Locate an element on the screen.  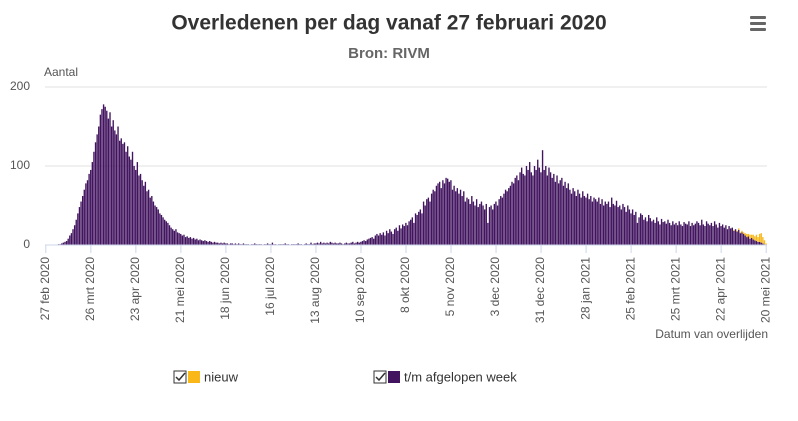
x-tick-label: 25 feb 2021 is located at coordinates (630, 289).